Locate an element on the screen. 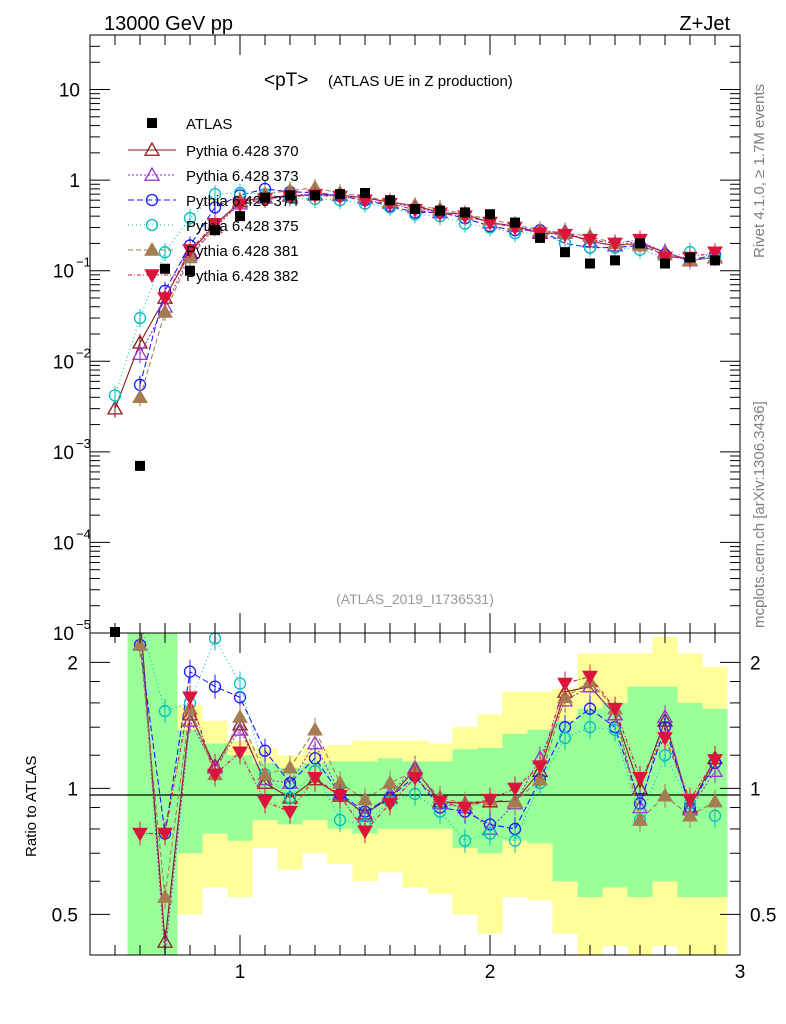 The height and width of the screenshot is (1024, 786). ratio-tick-label-left: 1 is located at coordinates (72, 789).